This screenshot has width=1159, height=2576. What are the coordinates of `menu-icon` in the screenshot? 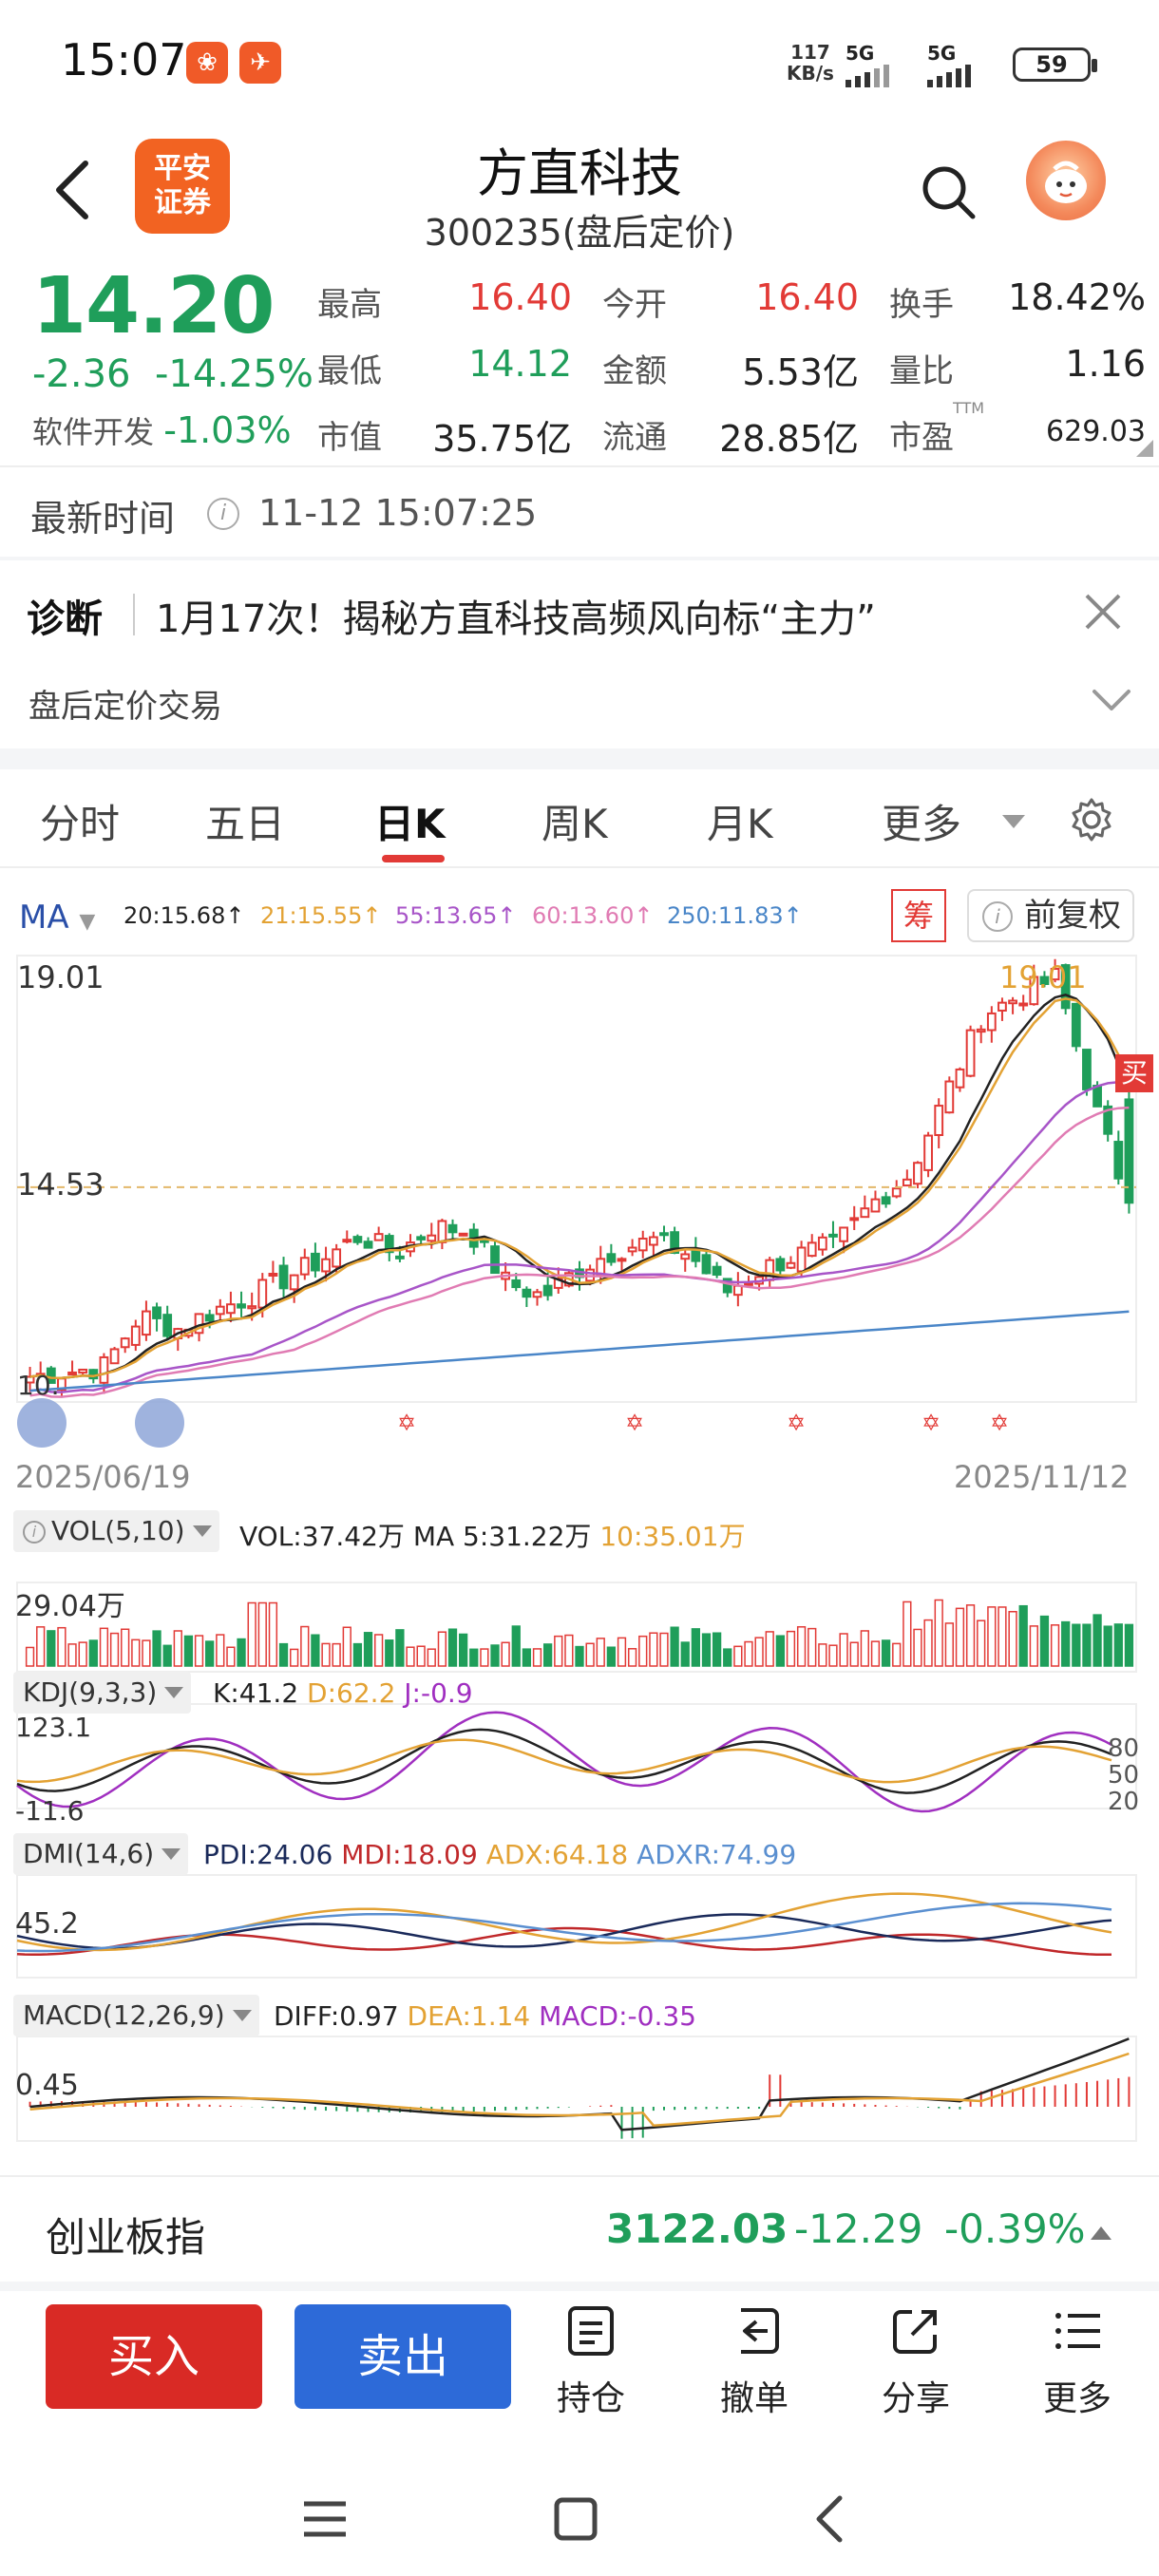 It's located at (325, 2519).